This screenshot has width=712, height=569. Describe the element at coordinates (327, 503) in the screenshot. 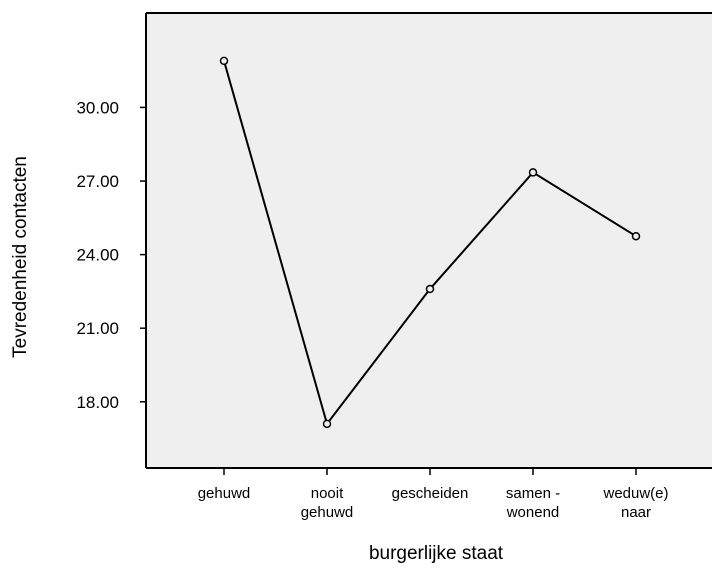

I see `x-tick-label: nooit gehuwd` at that location.